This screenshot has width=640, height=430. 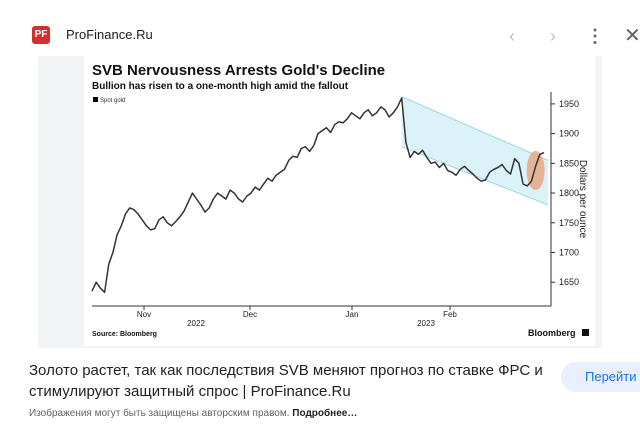 What do you see at coordinates (320, 28) in the screenshot?
I see `image-viewer-header: PF ProFinance.Ru ‹ › ⋮ ✕` at bounding box center [320, 28].